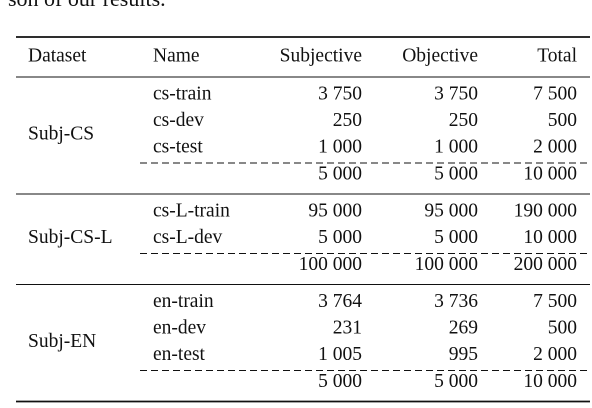  Describe the element at coordinates (545, 210) in the screenshot. I see `cell-value: 190 000` at that location.